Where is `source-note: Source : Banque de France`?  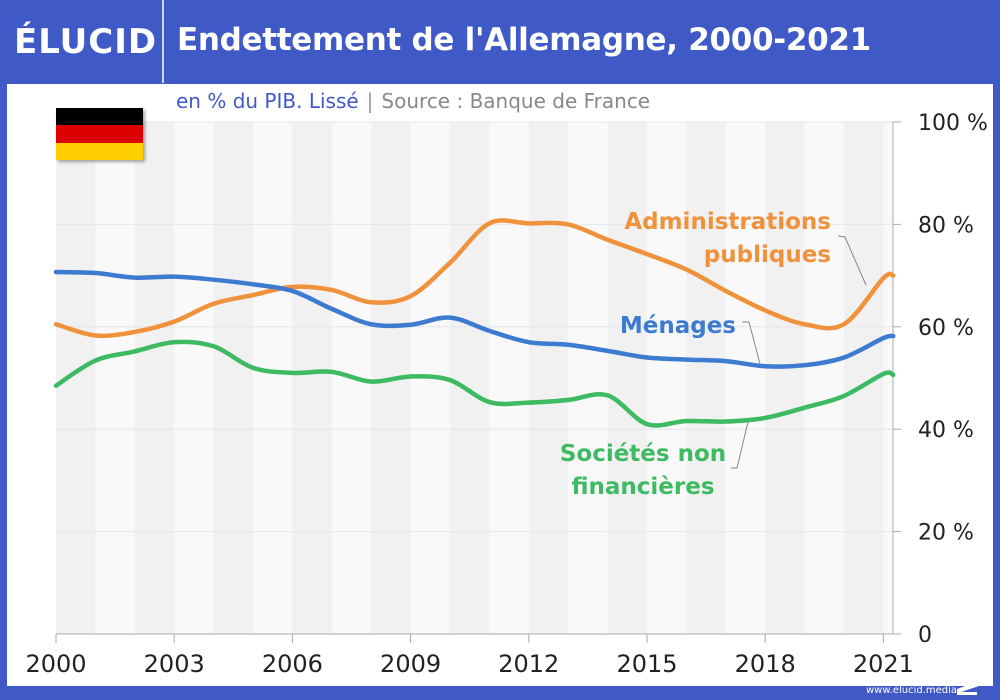
source-note: Source : Banque de France is located at coordinates (516, 101).